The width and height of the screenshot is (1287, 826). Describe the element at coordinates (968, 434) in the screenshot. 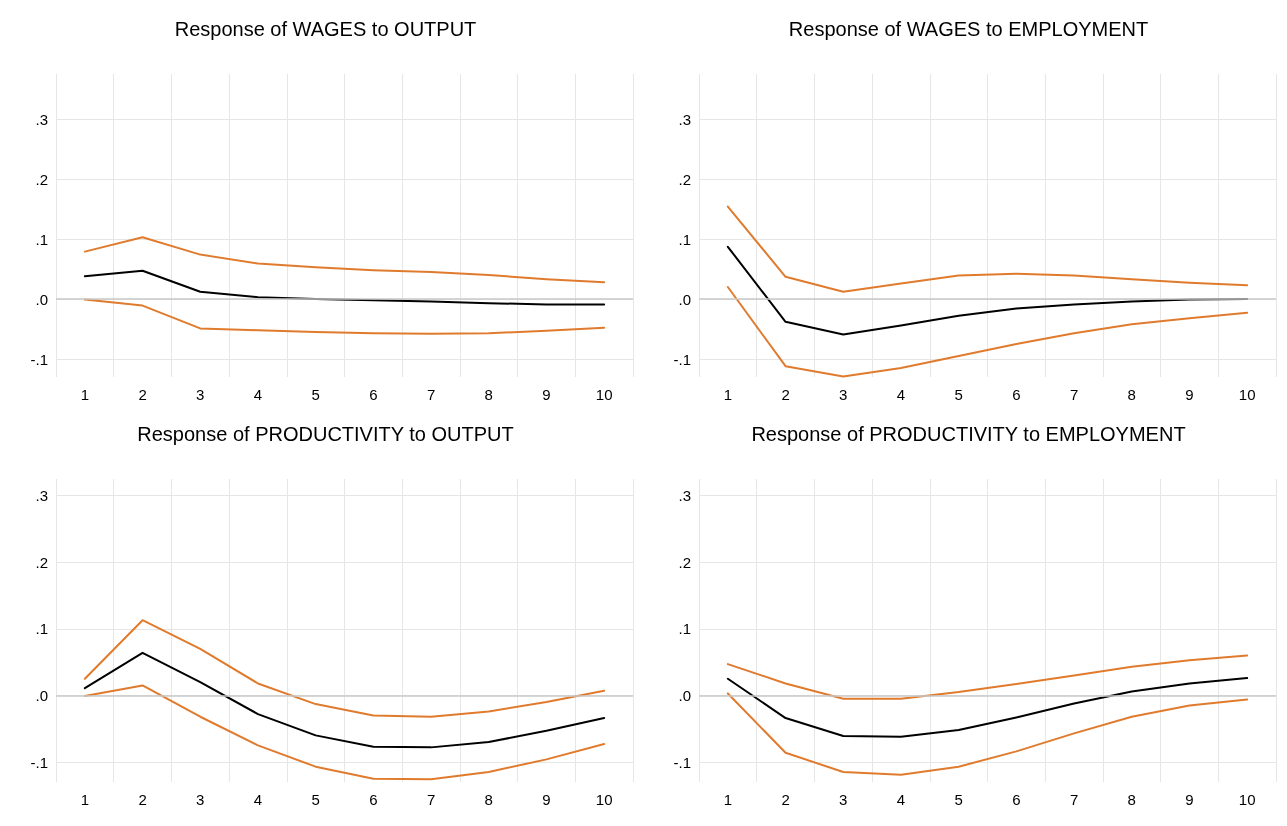

I see `chart-title: Response of PRODUCTIVITY to EMPLOYMENT` at that location.